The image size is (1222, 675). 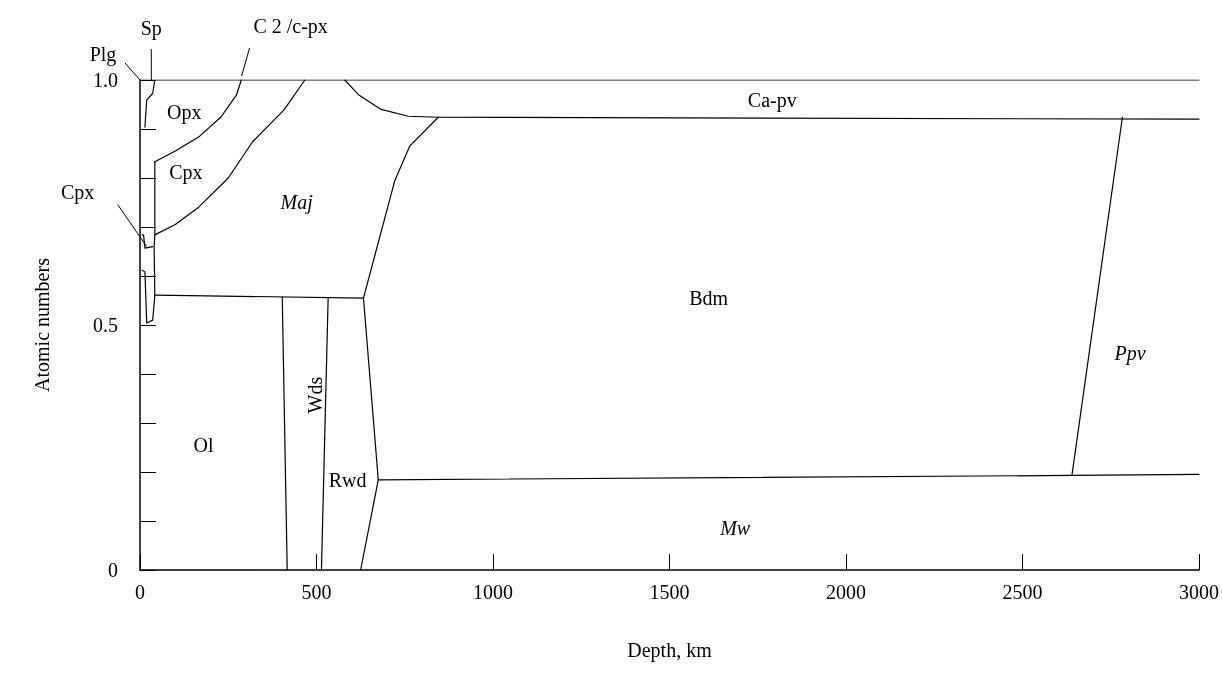 What do you see at coordinates (735, 527) in the screenshot?
I see `annotation: Mw` at bounding box center [735, 527].